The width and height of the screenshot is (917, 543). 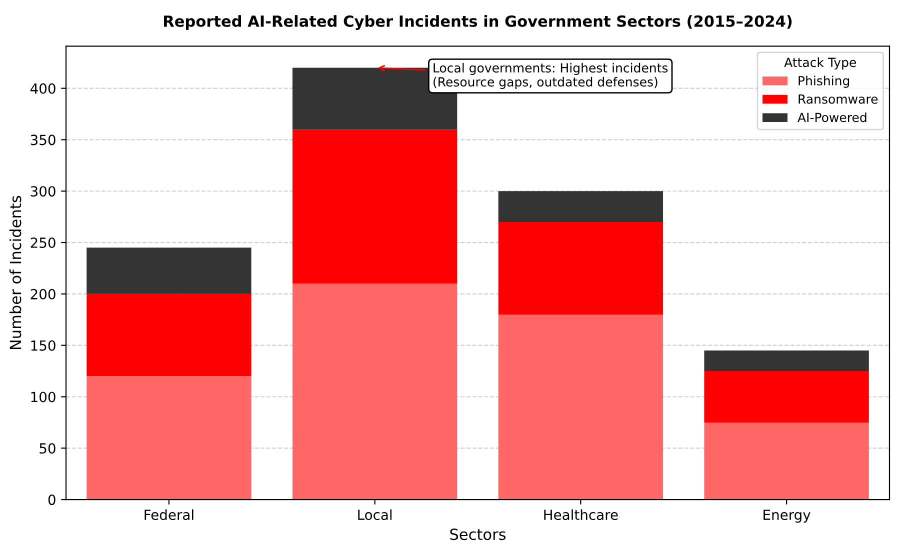 I want to click on x-tick-label: Energy, so click(x=787, y=516).